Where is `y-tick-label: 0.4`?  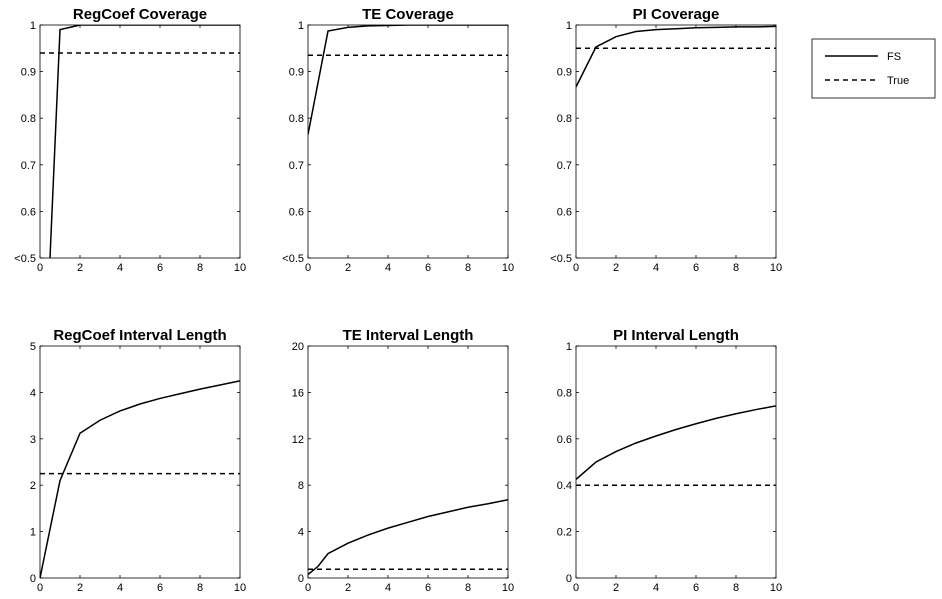
y-tick-label: 0.4 is located at coordinates (564, 486).